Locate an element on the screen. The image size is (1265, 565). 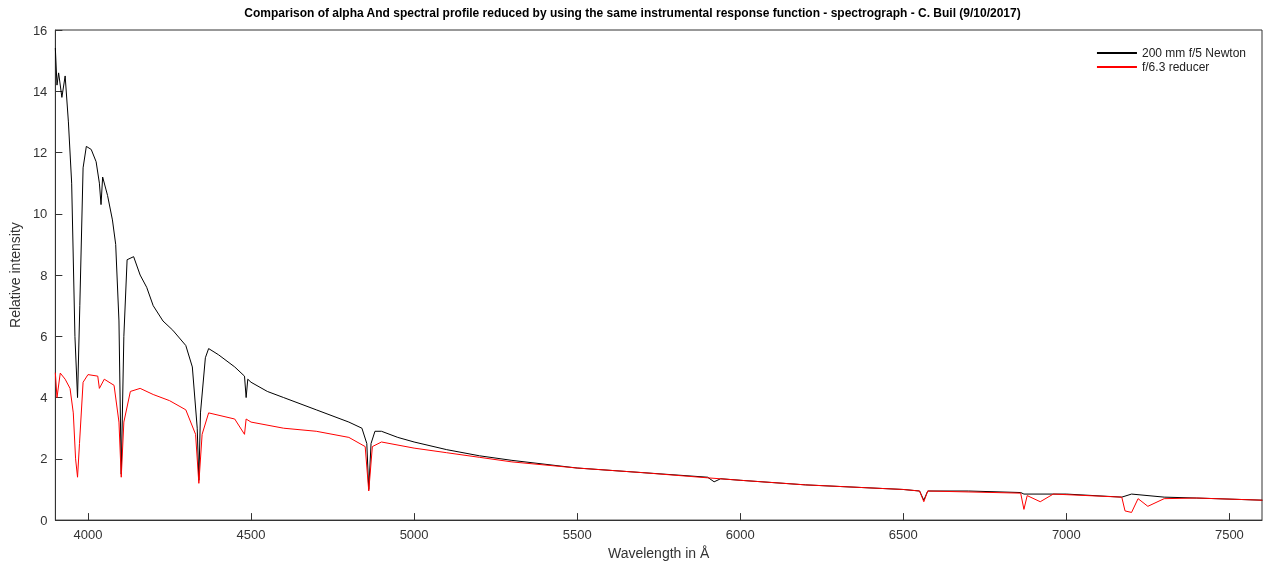
y-axis-title: Relative intensity is located at coordinates (15, 275).